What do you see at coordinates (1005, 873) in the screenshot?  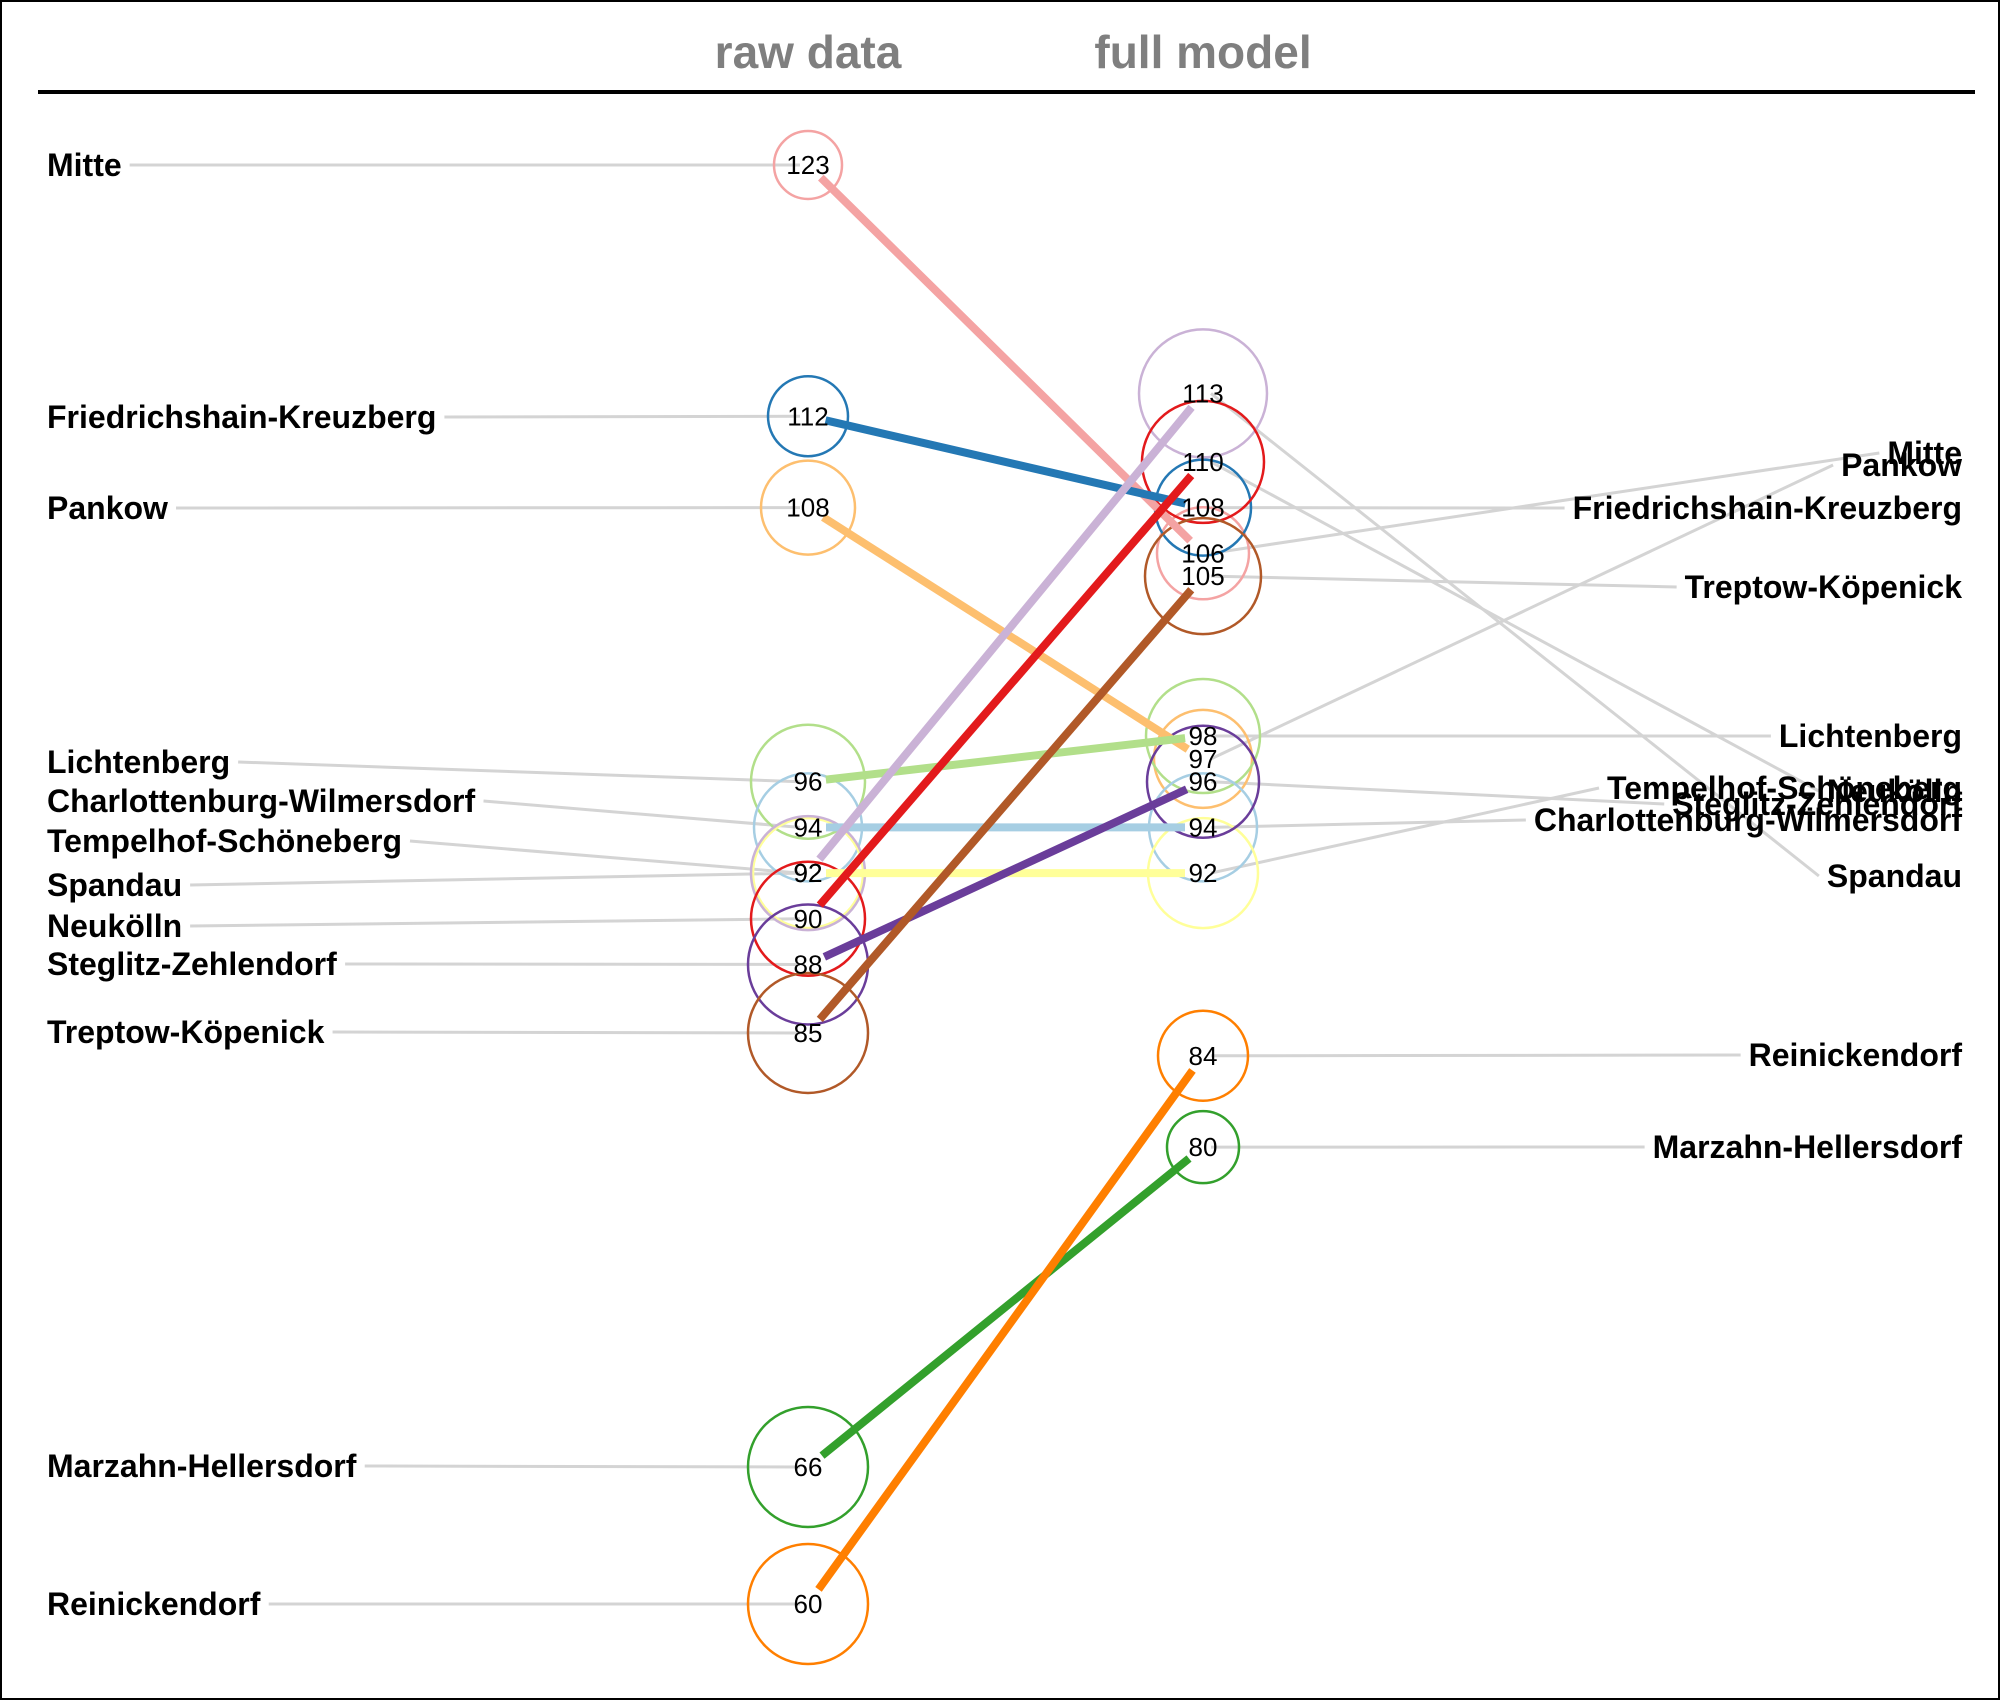 I see `slope-steglitz-zehlendorf` at bounding box center [1005, 873].